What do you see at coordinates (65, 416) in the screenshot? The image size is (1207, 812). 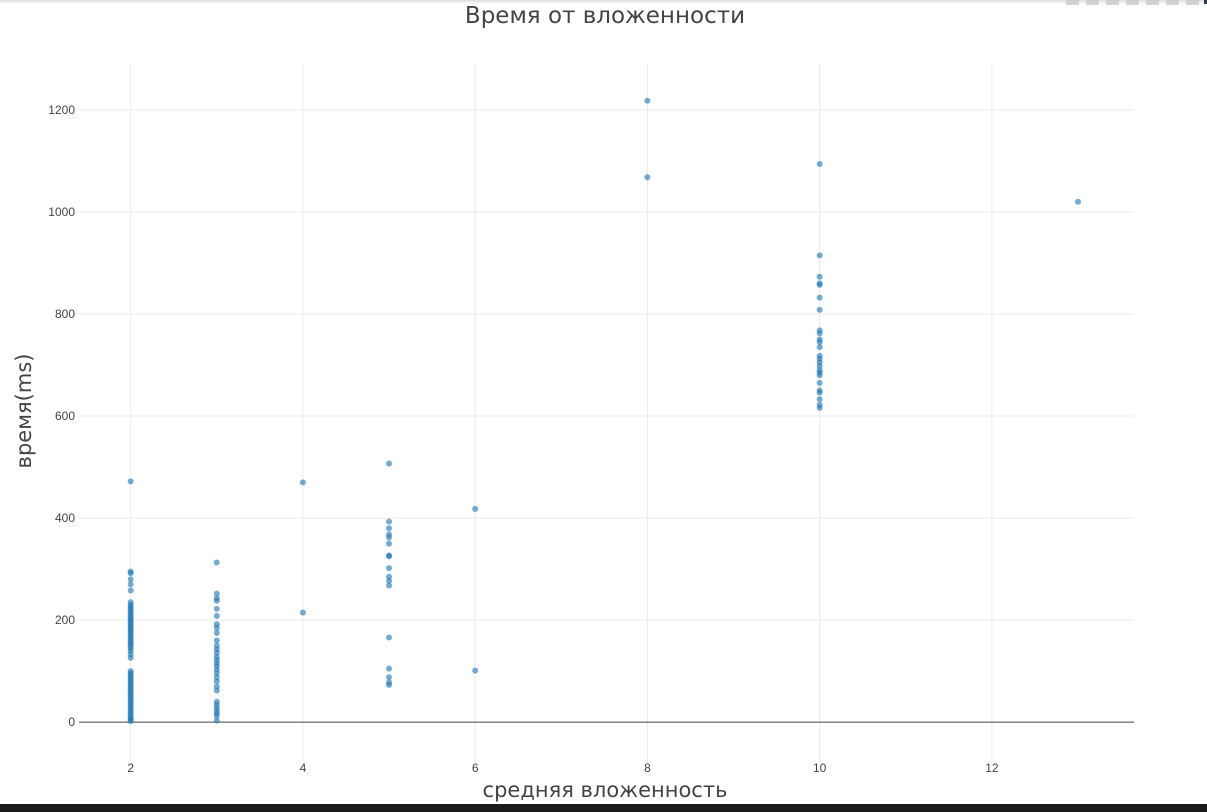 I see `y-tick-label: 600` at bounding box center [65, 416].